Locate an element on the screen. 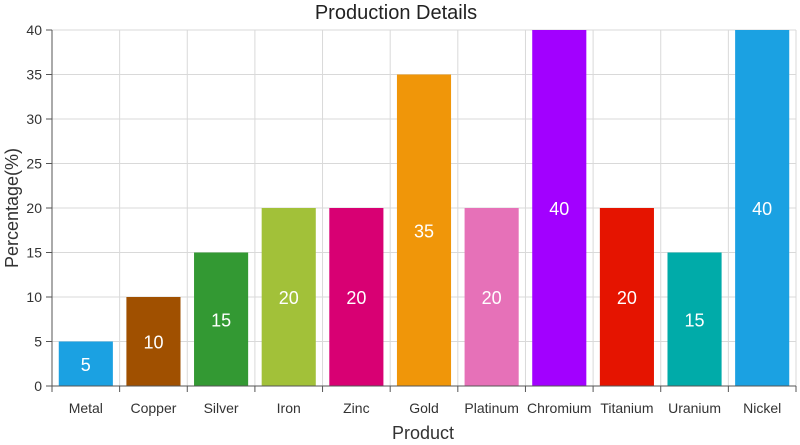 The height and width of the screenshot is (445, 800). y-tick-label: 0 is located at coordinates (38, 386).